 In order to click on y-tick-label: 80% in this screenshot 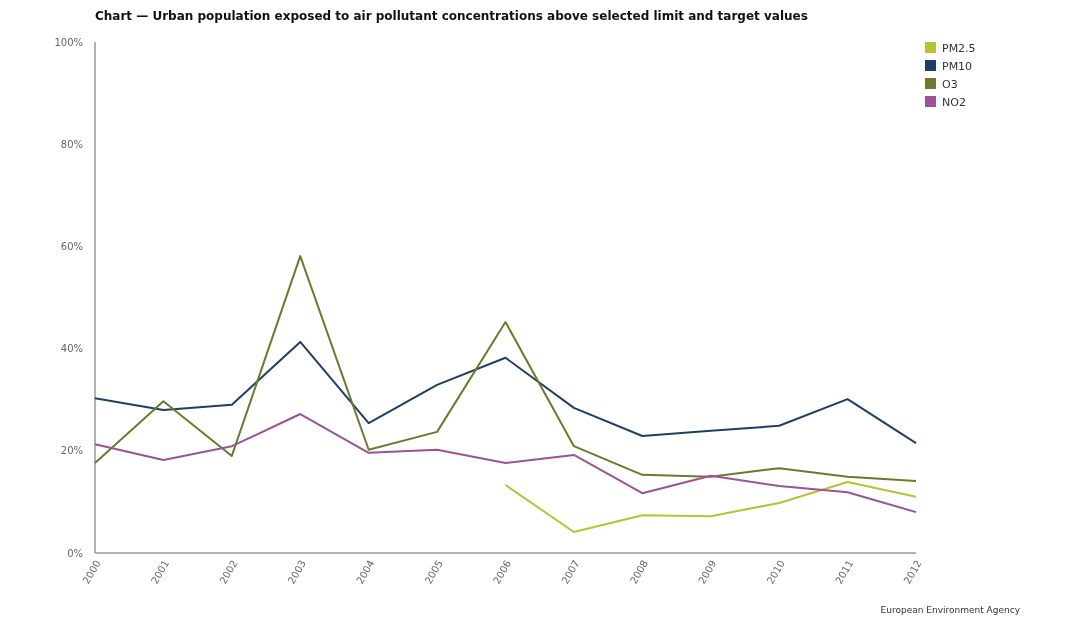, I will do `click(71, 144)`.